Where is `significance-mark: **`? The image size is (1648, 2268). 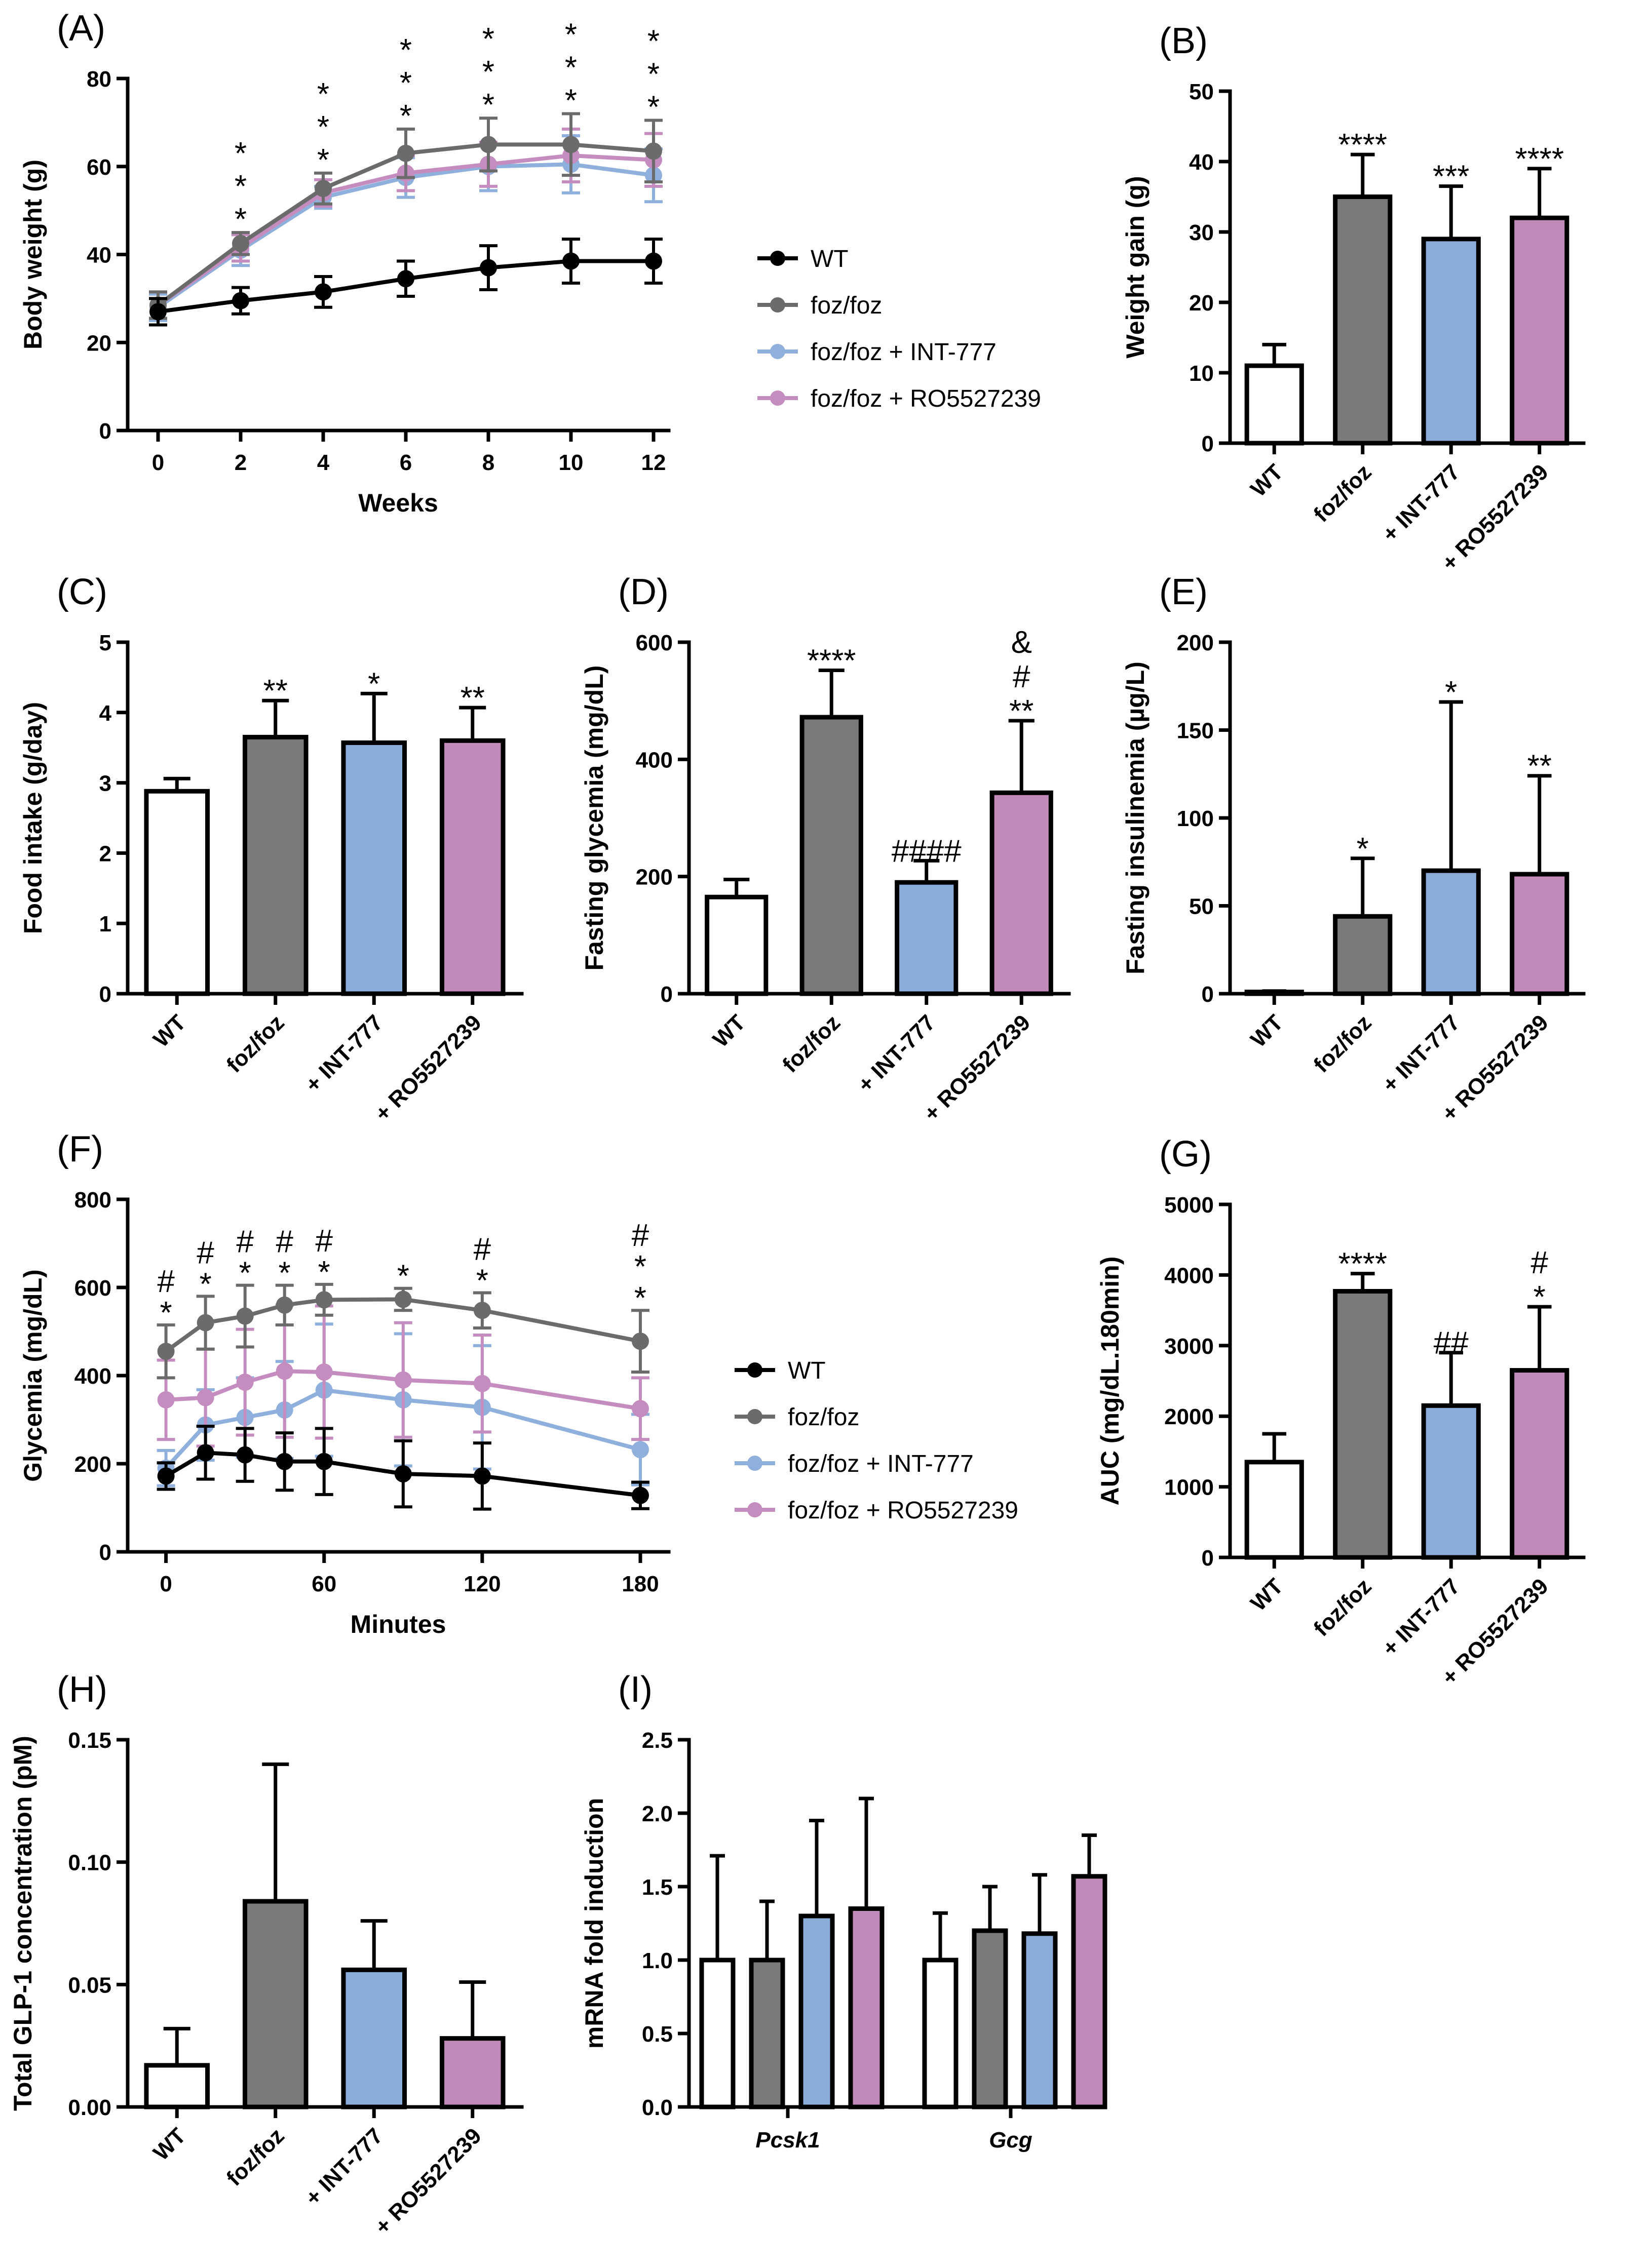 significance-mark: ** is located at coordinates (1021, 711).